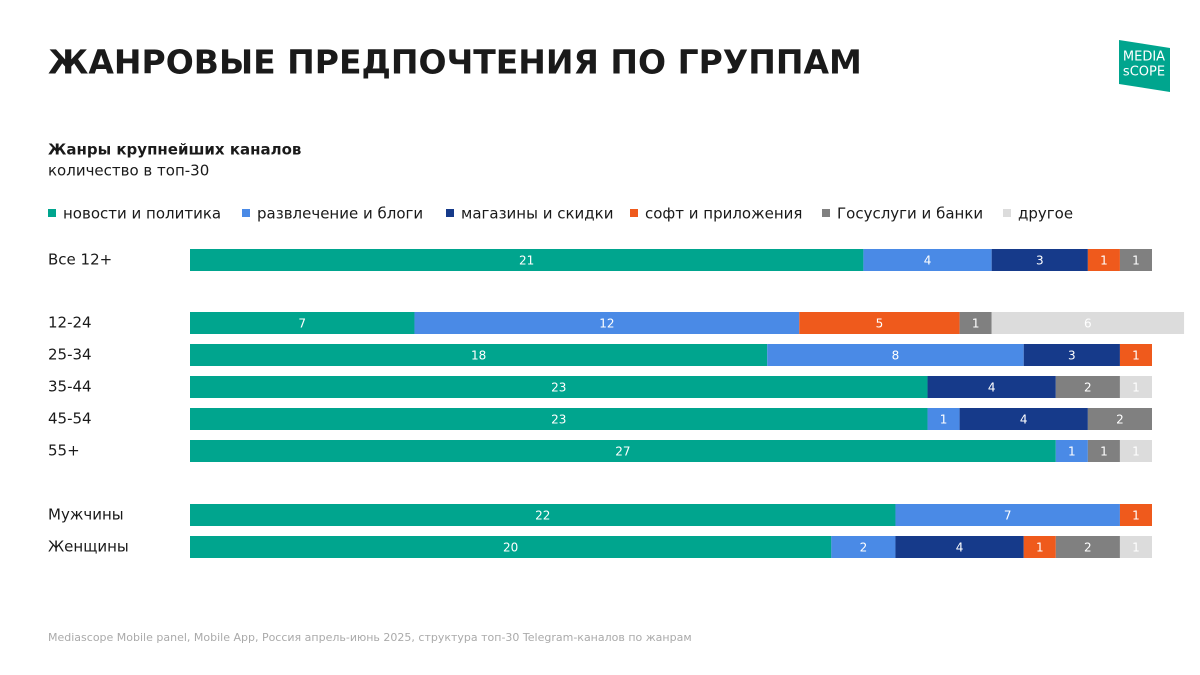  Describe the element at coordinates (88, 547) in the screenshot. I see `y-tick-label: Женщины` at that location.